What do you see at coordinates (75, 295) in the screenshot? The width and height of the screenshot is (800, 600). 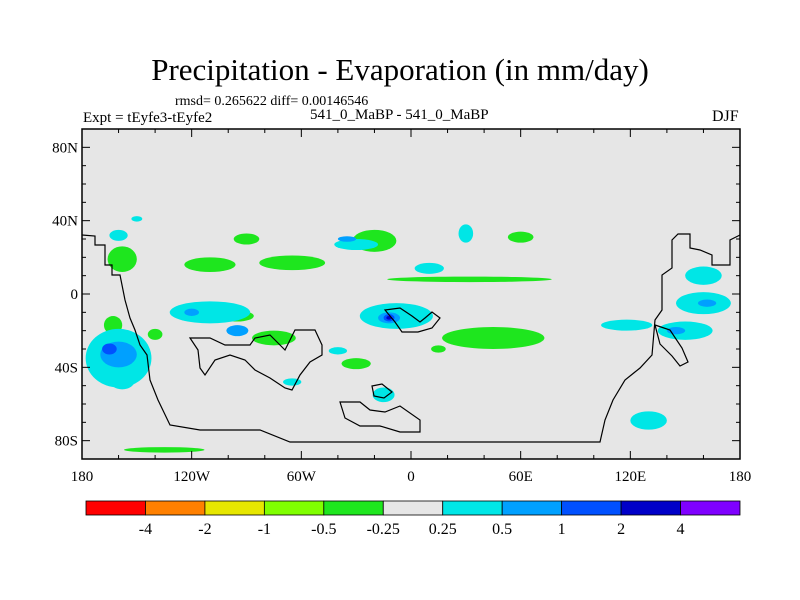 I see `y-tick-label: 0` at bounding box center [75, 295].